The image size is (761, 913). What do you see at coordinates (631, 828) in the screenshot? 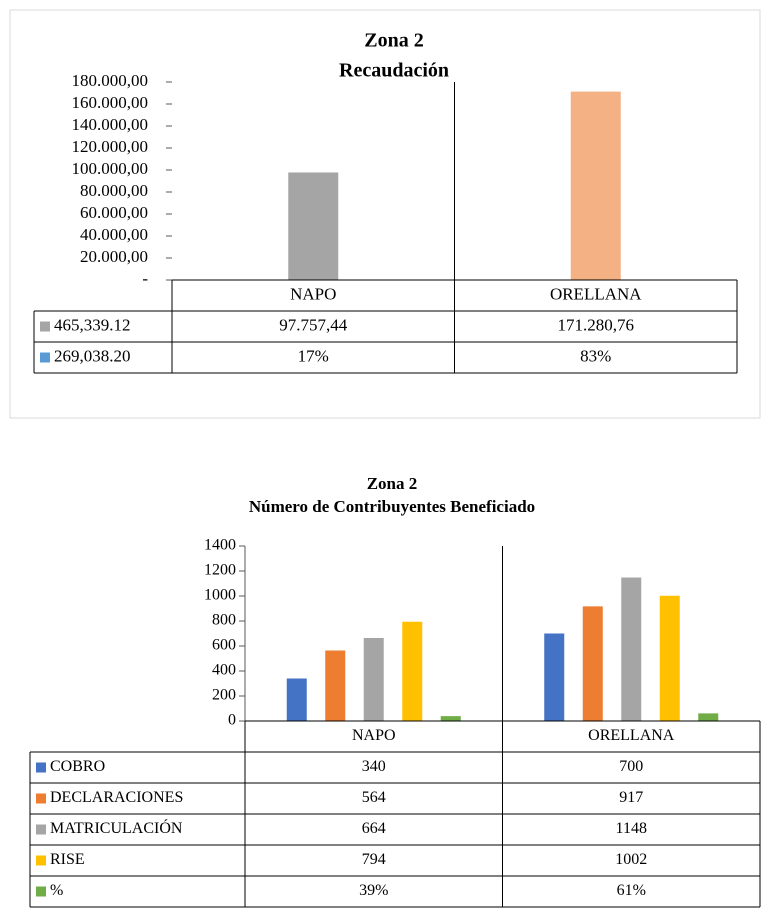
I see `table-value: 1148` at bounding box center [631, 828].